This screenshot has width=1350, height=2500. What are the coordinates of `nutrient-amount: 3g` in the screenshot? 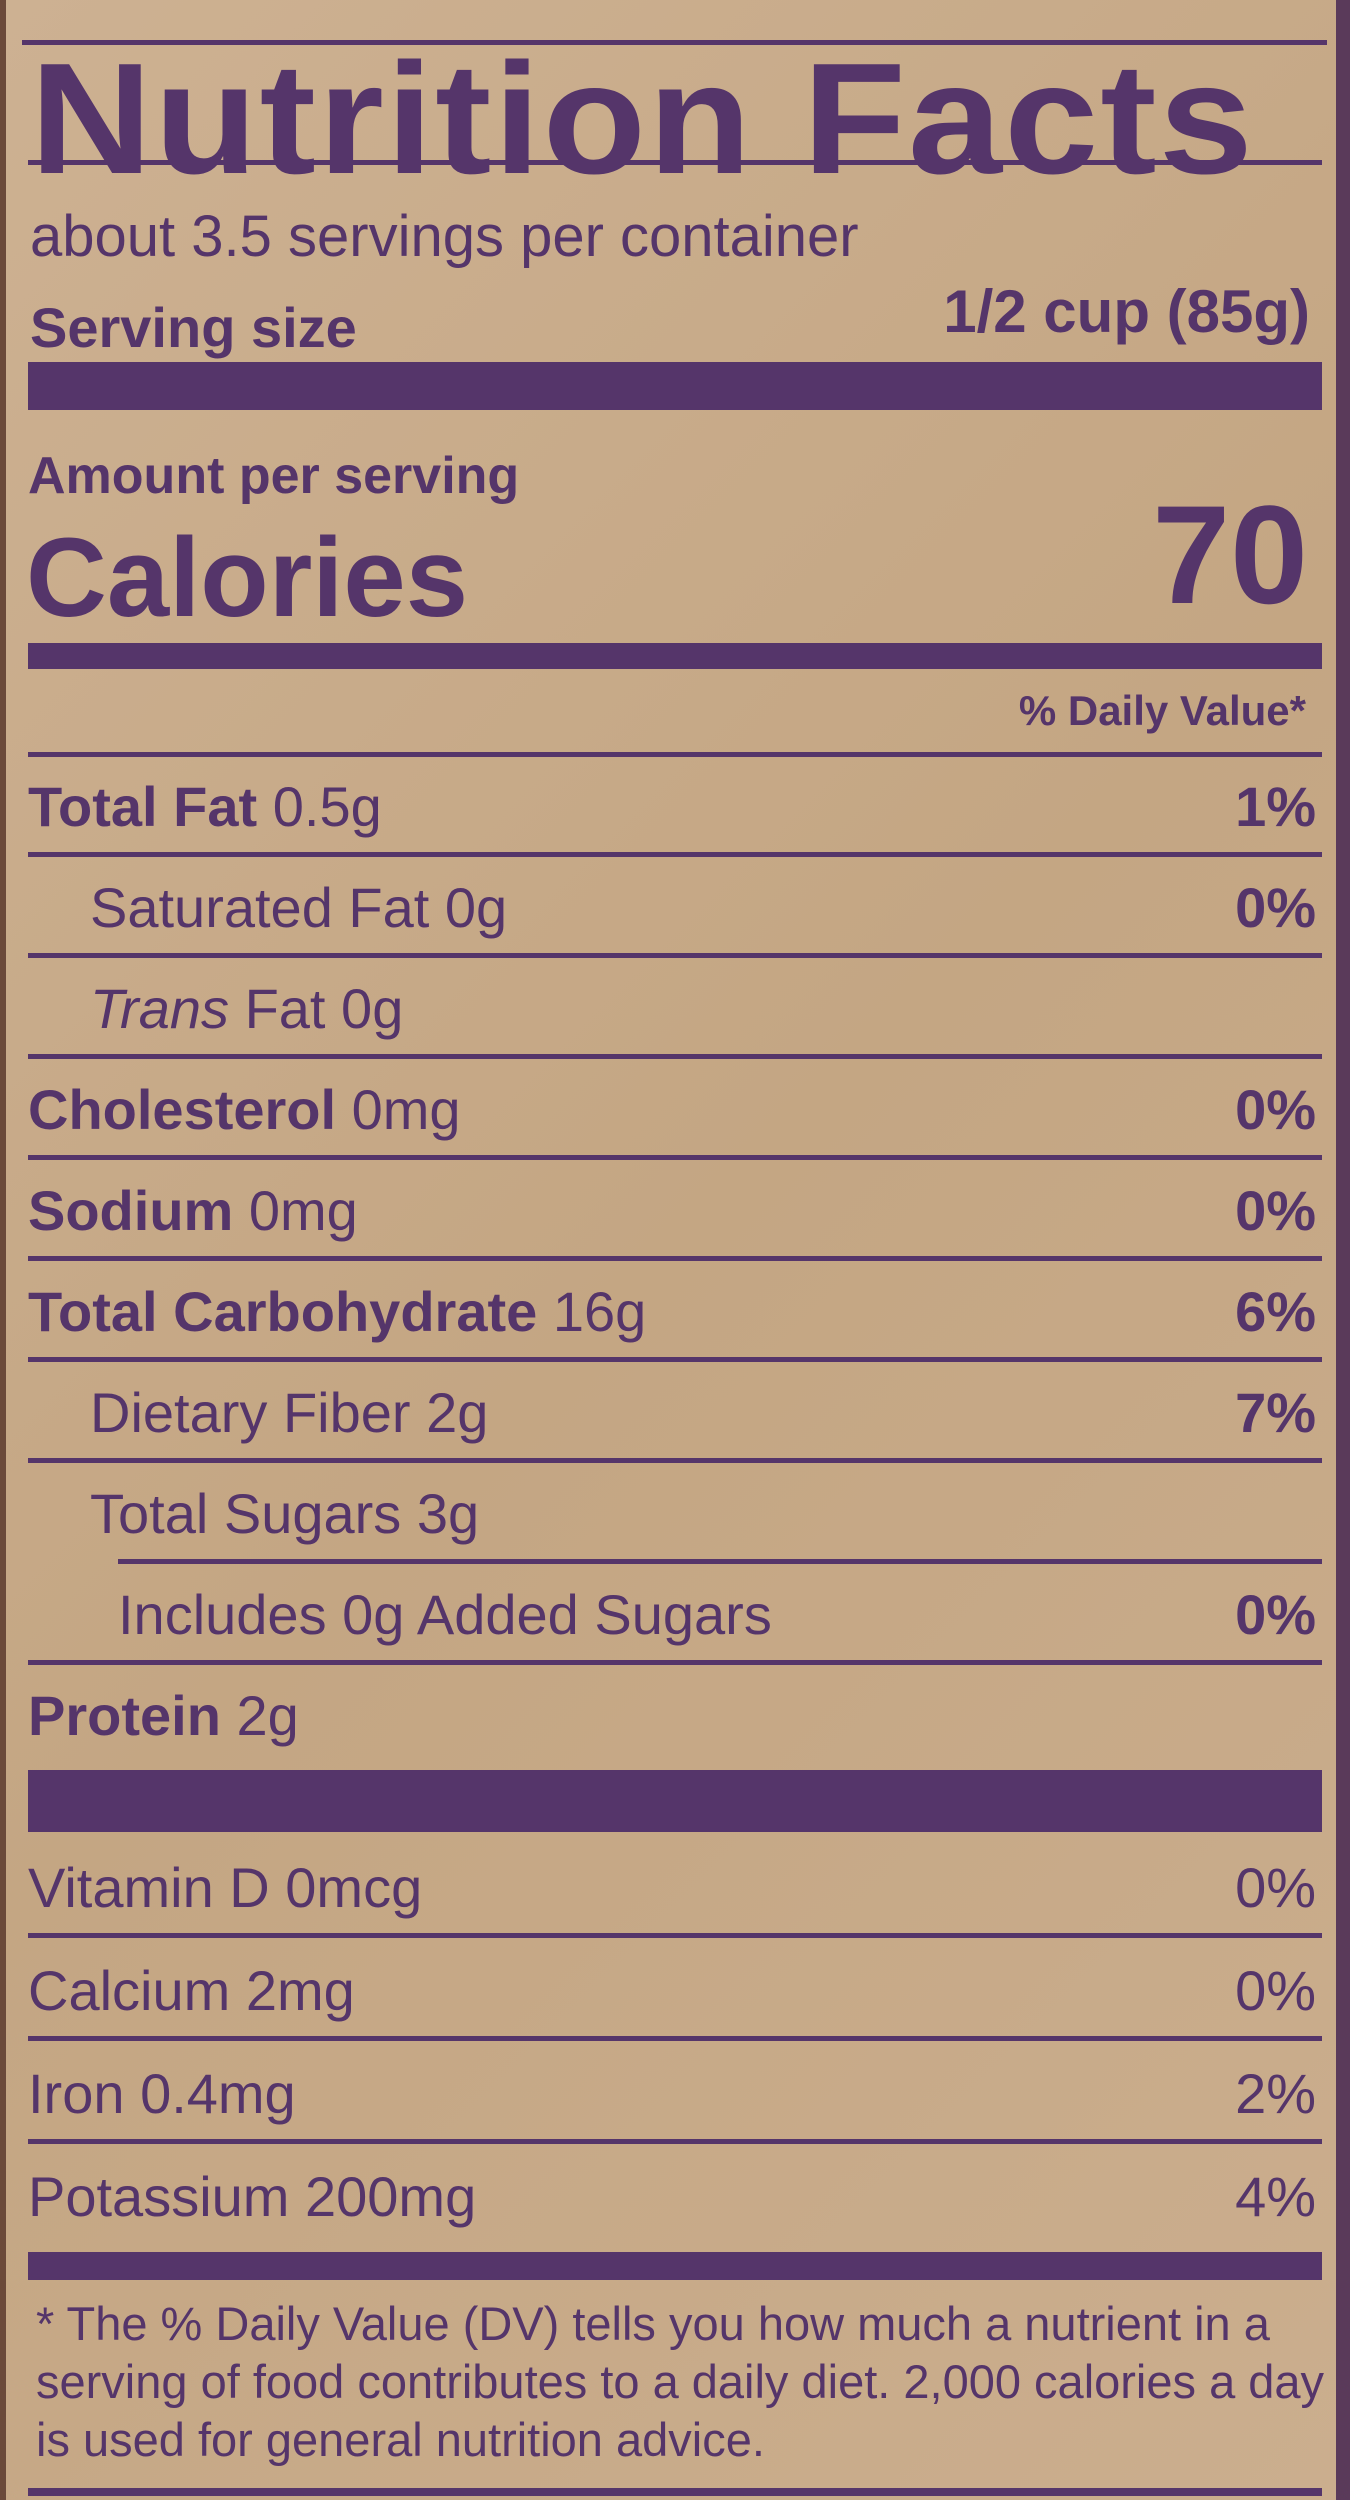 It's located at (448, 1513).